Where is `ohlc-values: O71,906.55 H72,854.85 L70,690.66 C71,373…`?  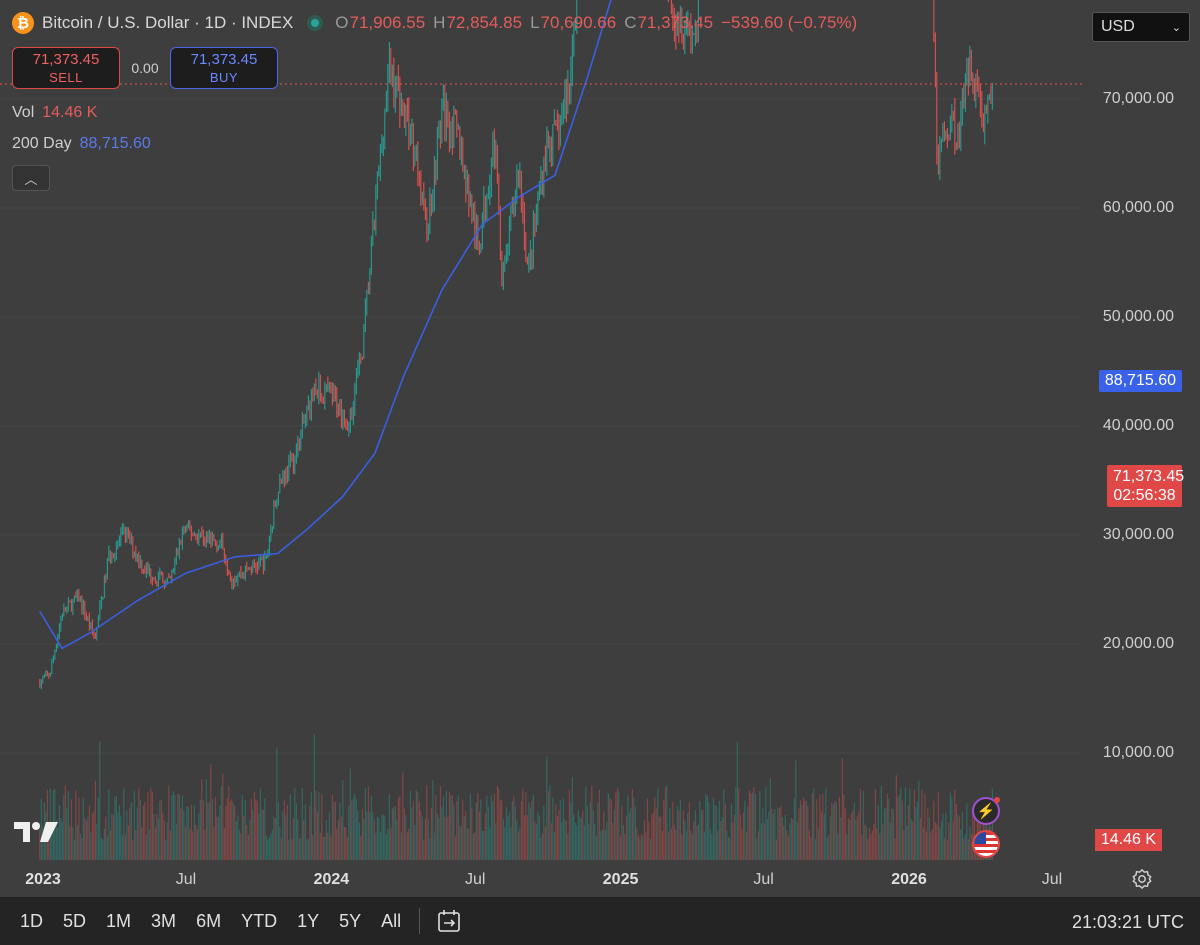
ohlc-values: O71,906.55 H72,854.85 L70,690.66 C71,373… is located at coordinates (596, 22).